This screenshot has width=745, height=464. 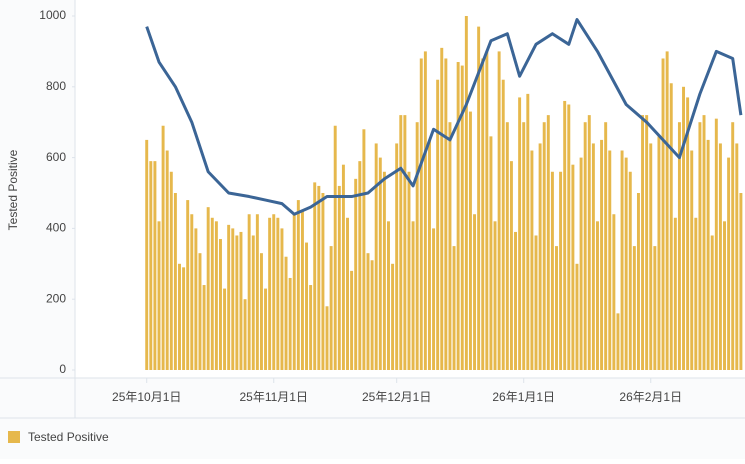 I want to click on y-tick-label: 400, so click(x=56, y=228).